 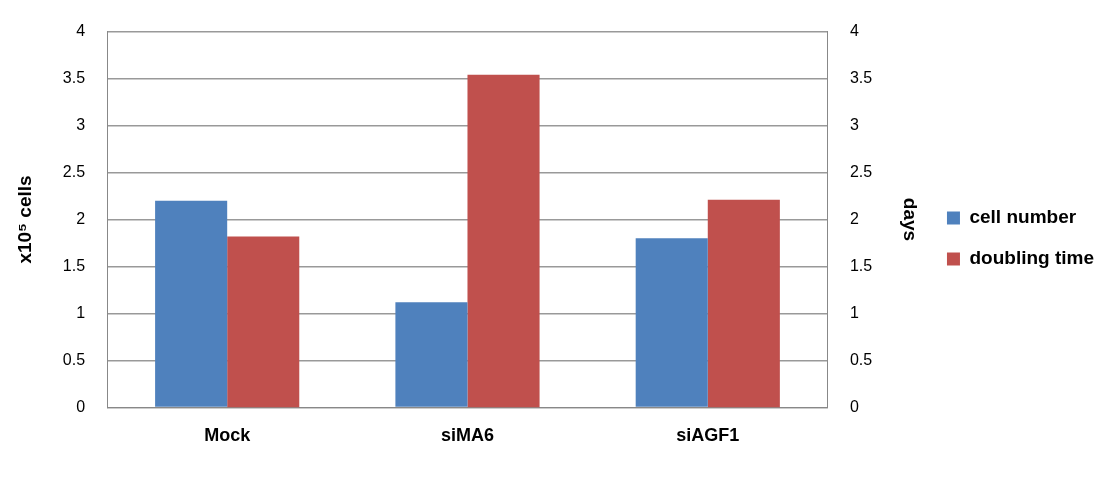 I want to click on x-tick-label: siAGF1, so click(x=708, y=435).